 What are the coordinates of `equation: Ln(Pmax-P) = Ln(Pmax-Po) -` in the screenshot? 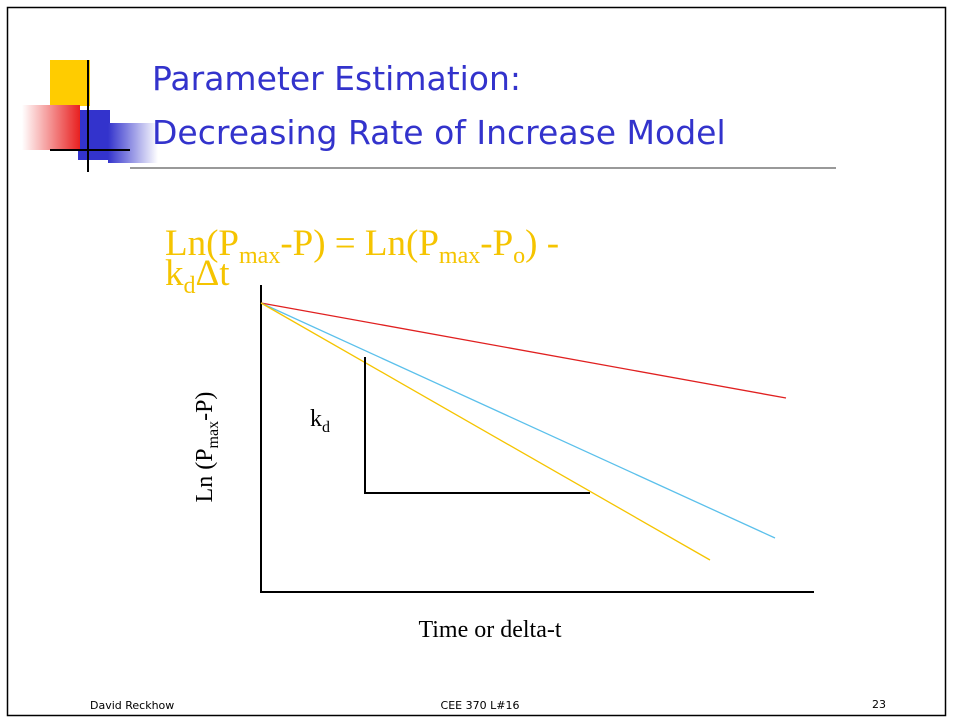 It's located at (362, 246).